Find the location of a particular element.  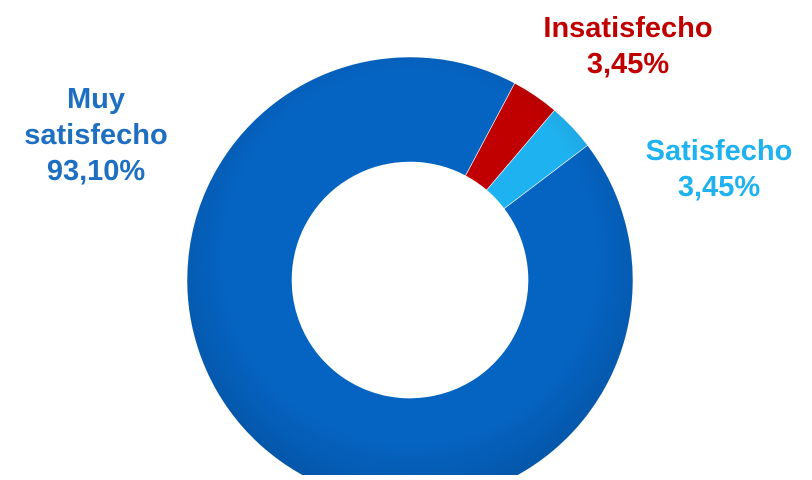

data-label-name: satisfecho is located at coordinates (95, 135).